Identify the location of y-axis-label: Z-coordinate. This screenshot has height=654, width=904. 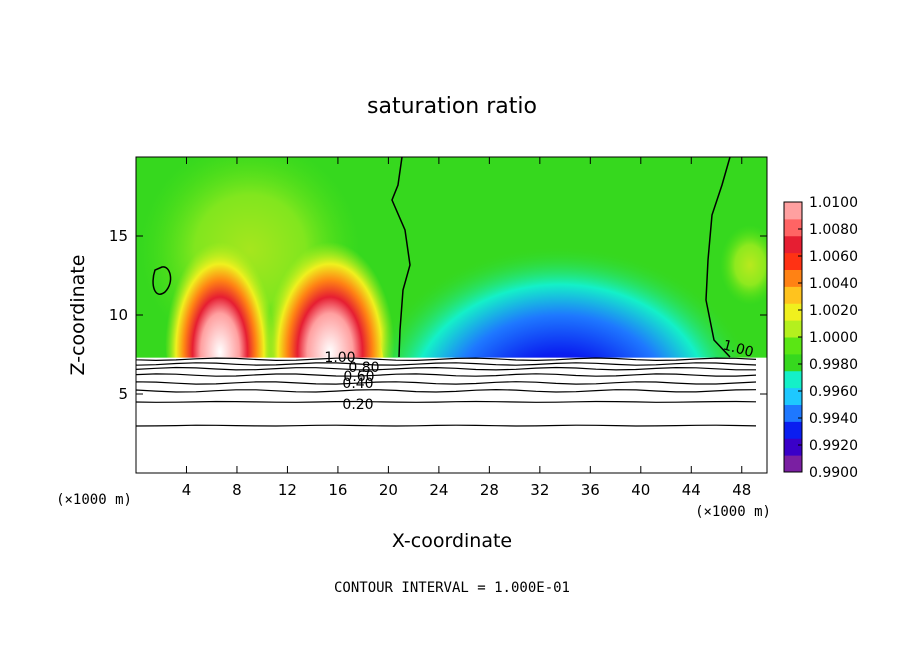
(78, 315).